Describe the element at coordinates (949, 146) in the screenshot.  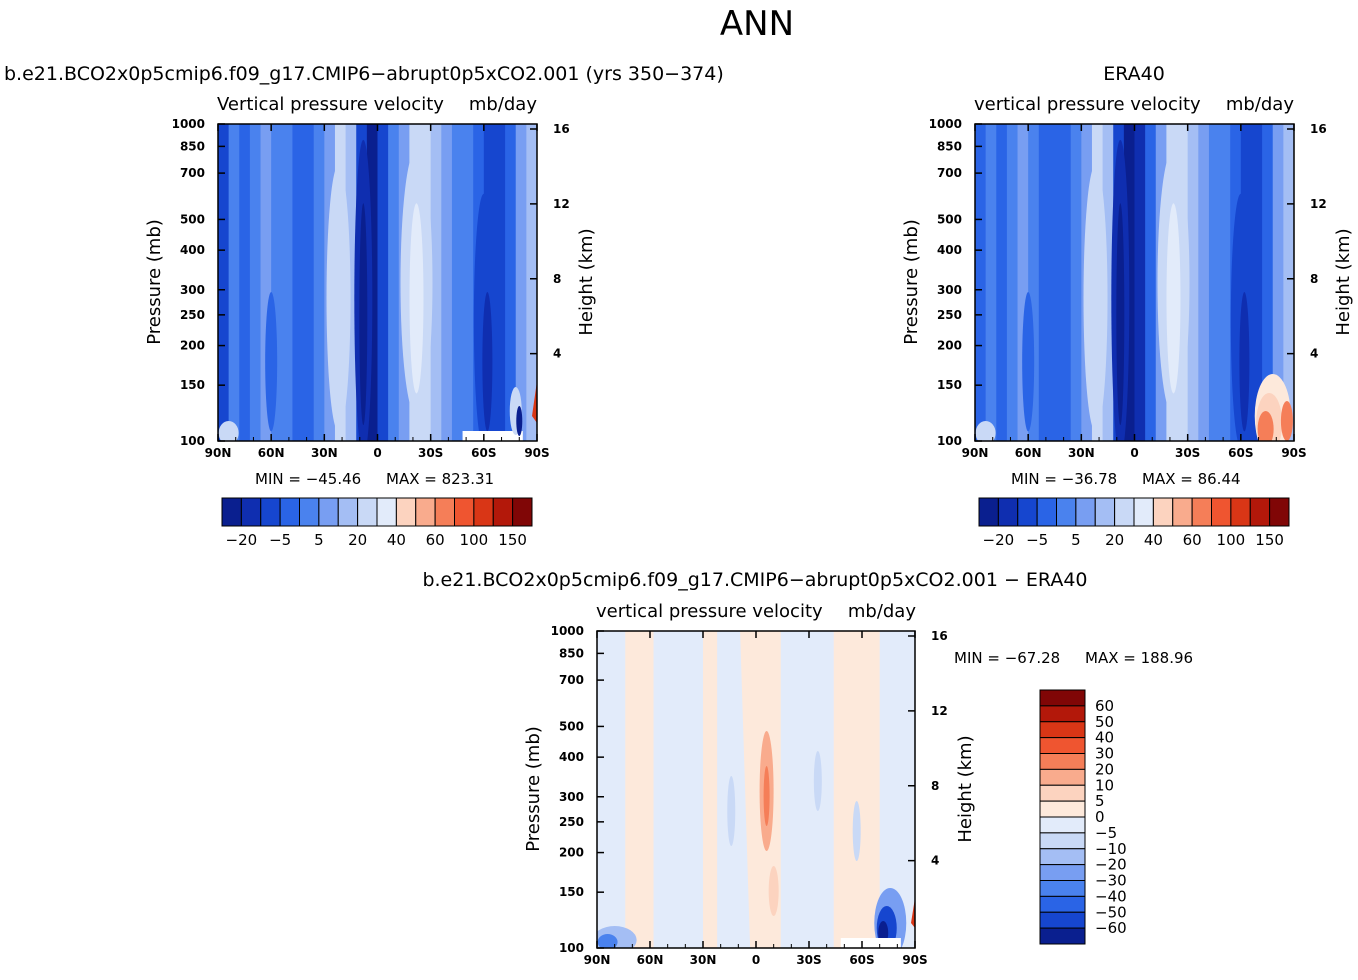
I see `y-tick-label: 850` at that location.